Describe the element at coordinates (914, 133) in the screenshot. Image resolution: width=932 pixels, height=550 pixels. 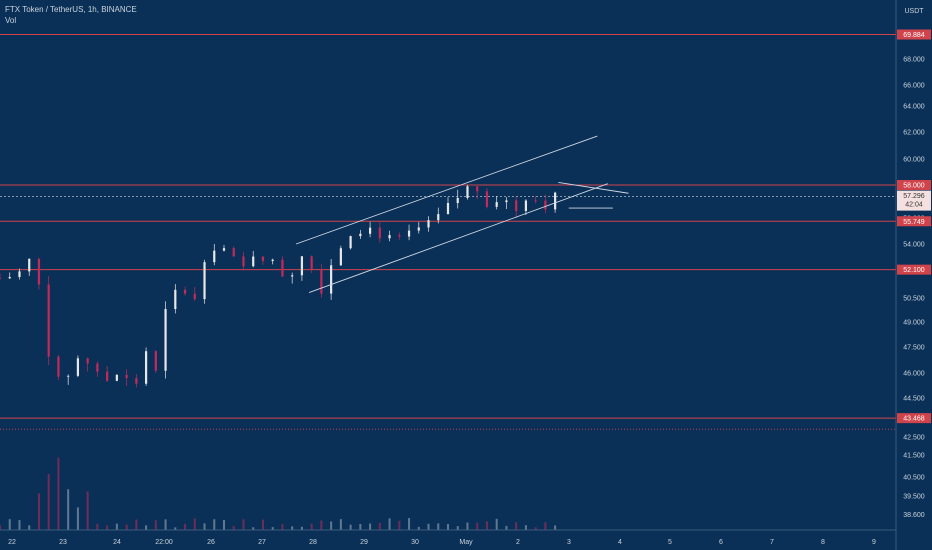
I see `price-tick-label: 62.000` at that location.